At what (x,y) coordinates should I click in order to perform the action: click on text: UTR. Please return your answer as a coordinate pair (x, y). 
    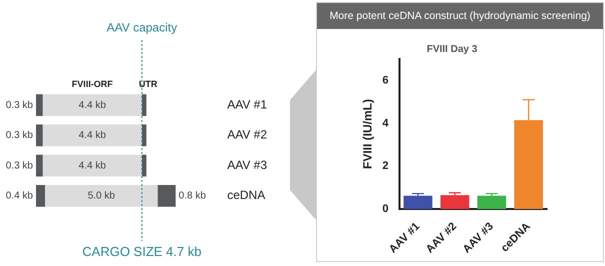
    Looking at the image, I should click on (148, 84).